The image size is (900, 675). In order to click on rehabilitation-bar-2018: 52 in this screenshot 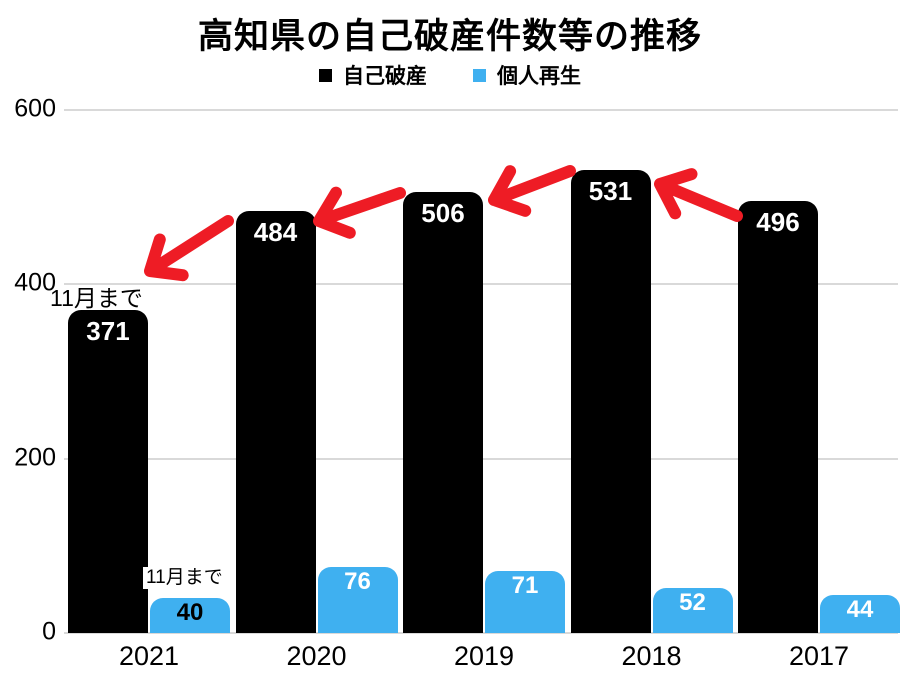, I will do `click(692, 610)`.